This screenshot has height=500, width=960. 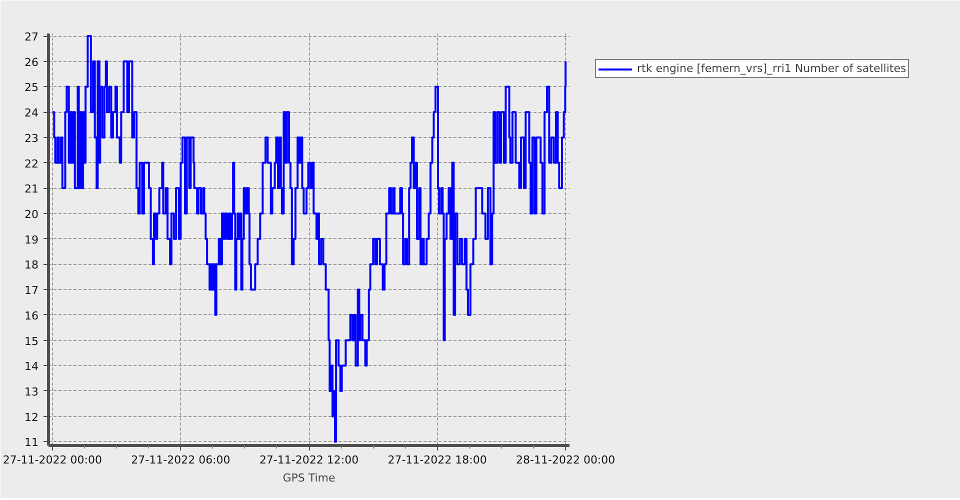 I want to click on y-tick-label: 12, so click(x=31, y=417).